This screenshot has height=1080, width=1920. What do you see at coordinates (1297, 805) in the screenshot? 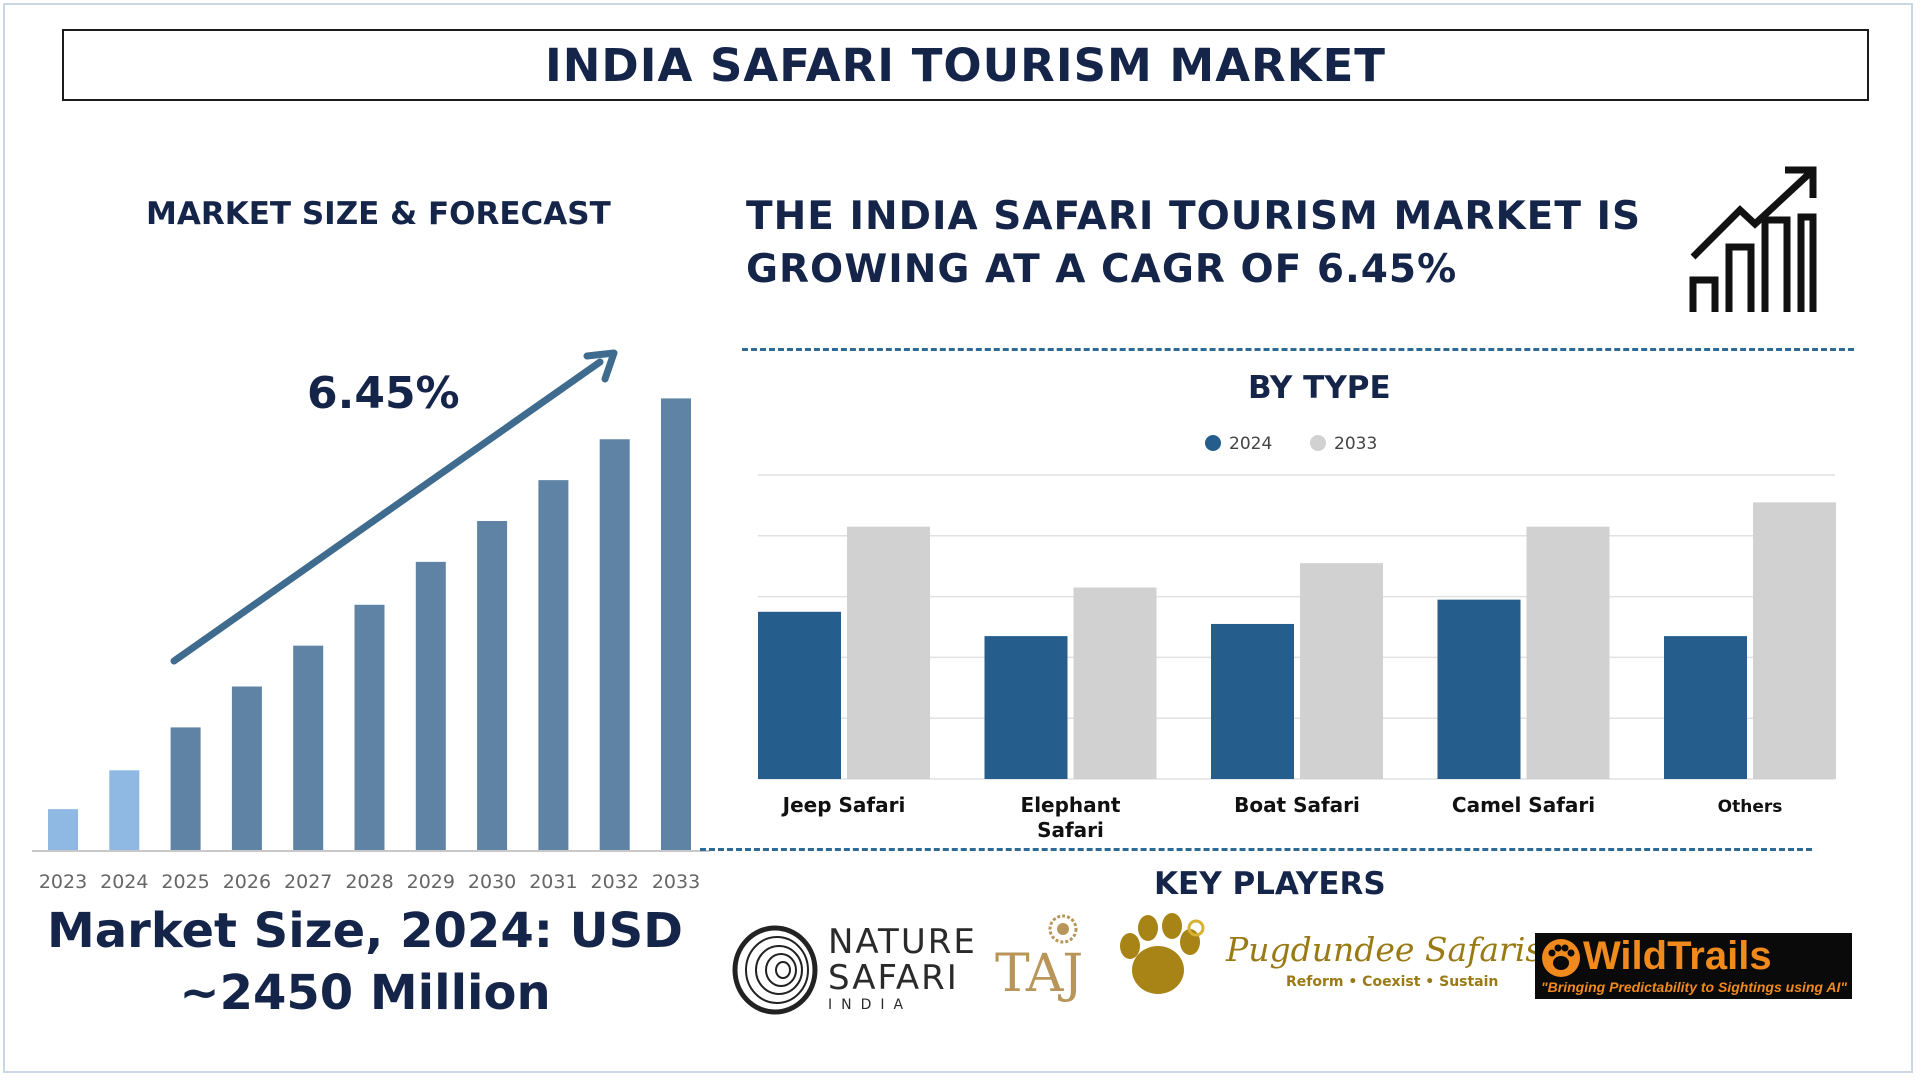
I see `type-category-label-2-0: Boat Safari` at bounding box center [1297, 805].